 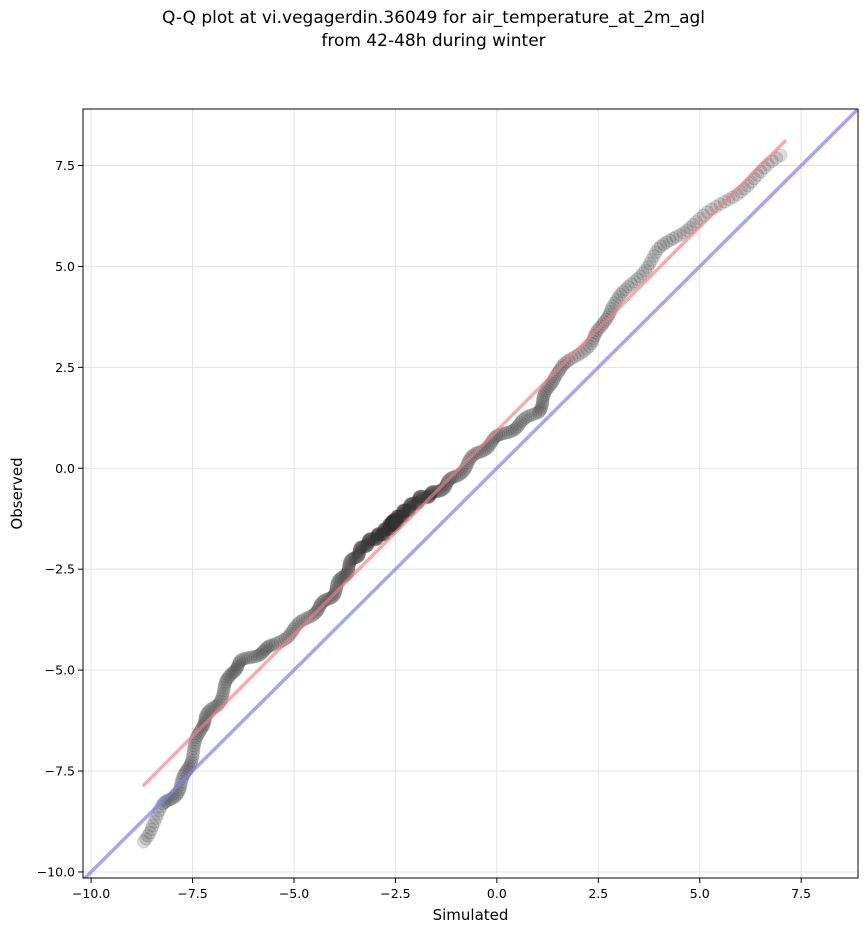 I want to click on y-tick-label-1: −7.5, so click(x=60, y=771).